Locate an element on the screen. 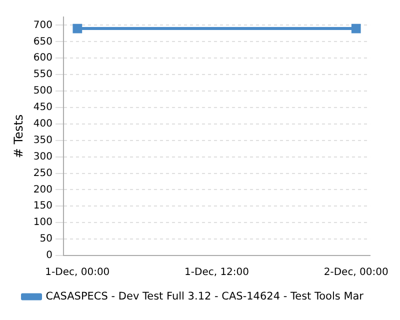 The width and height of the screenshot is (400, 320). y-tick-label: 700 is located at coordinates (42, 25).